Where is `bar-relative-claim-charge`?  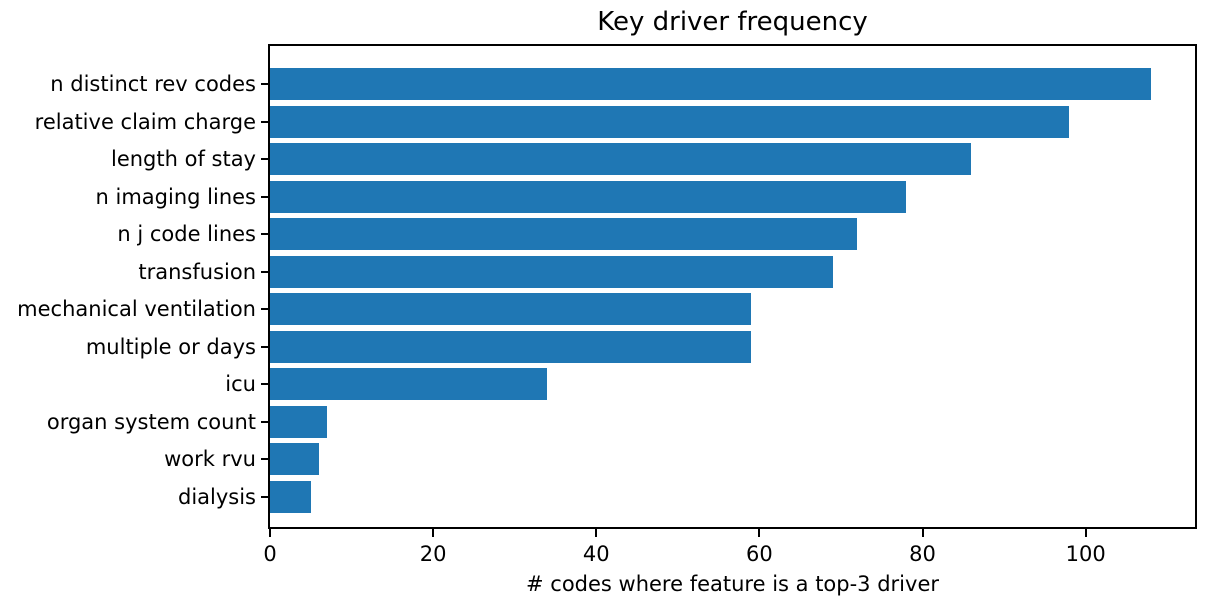
bar-relative-claim-charge is located at coordinates (670, 121).